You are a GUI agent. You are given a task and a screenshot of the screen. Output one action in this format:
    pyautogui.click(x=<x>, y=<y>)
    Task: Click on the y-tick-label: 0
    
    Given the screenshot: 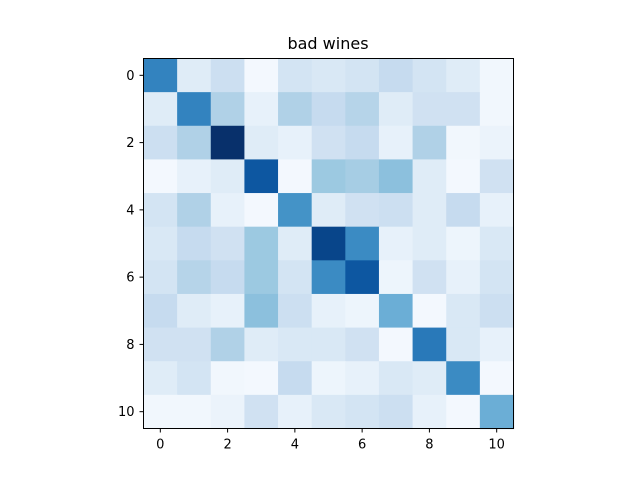 What is the action you would take?
    pyautogui.click(x=130, y=76)
    